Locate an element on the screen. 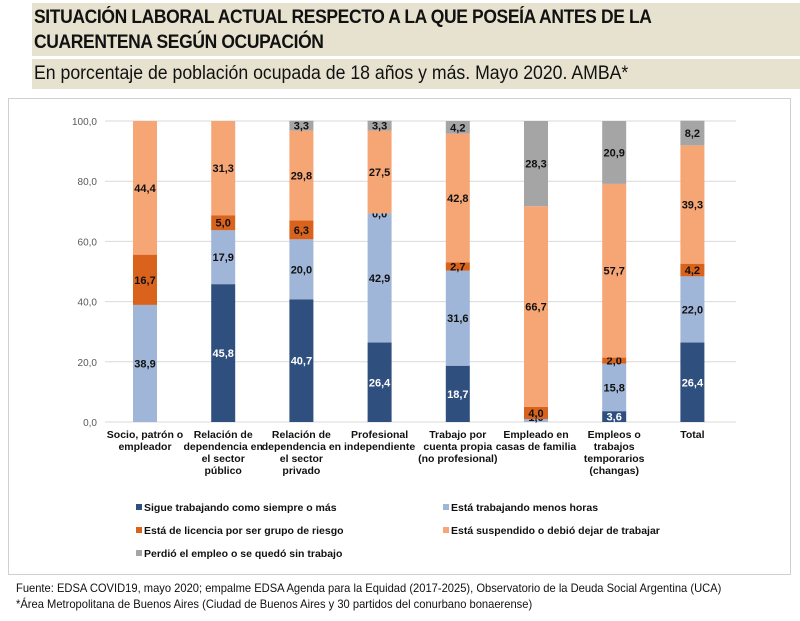 The width and height of the screenshot is (800, 621). legend-label: Está trabajando menos horas is located at coordinates (524, 508).